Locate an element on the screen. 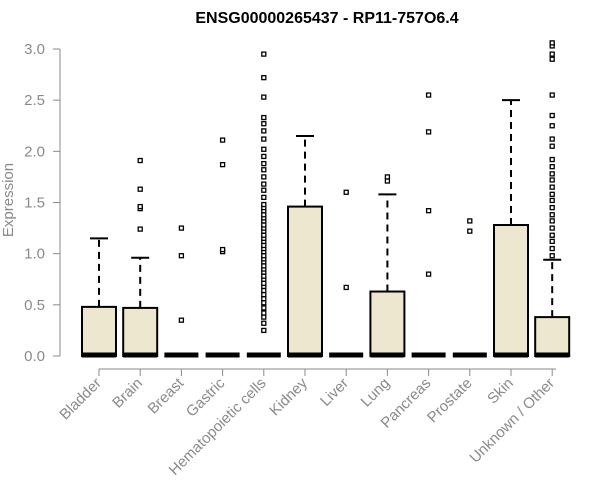 The height and width of the screenshot is (500, 600). x-tick-label: Bladder is located at coordinates (80, 399).